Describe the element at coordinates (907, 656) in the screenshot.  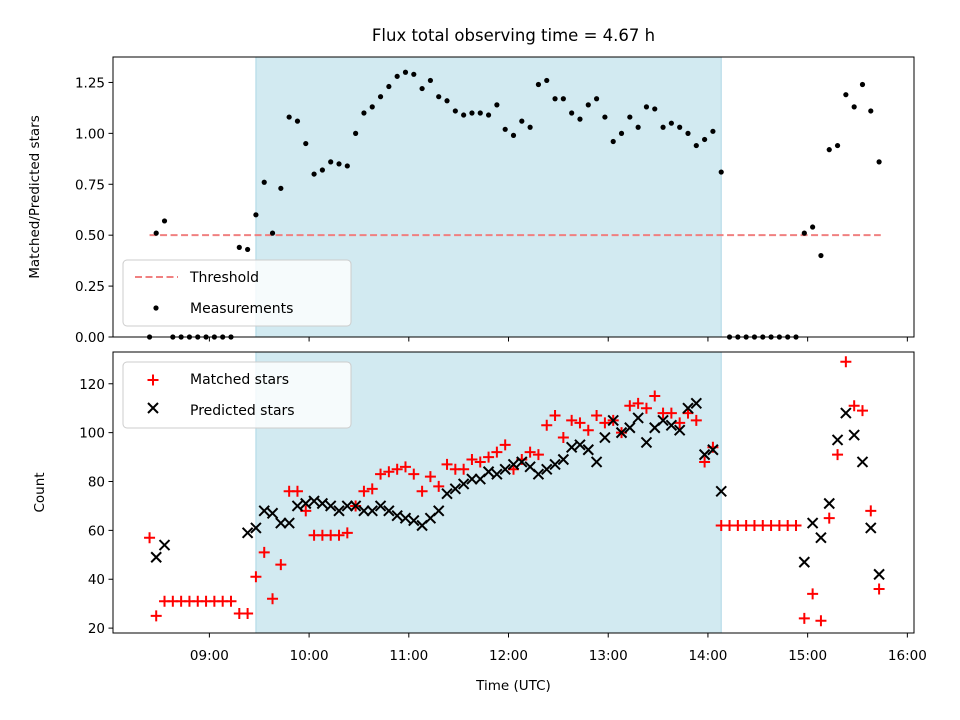
I see `x-tick-label: 16:00` at that location.